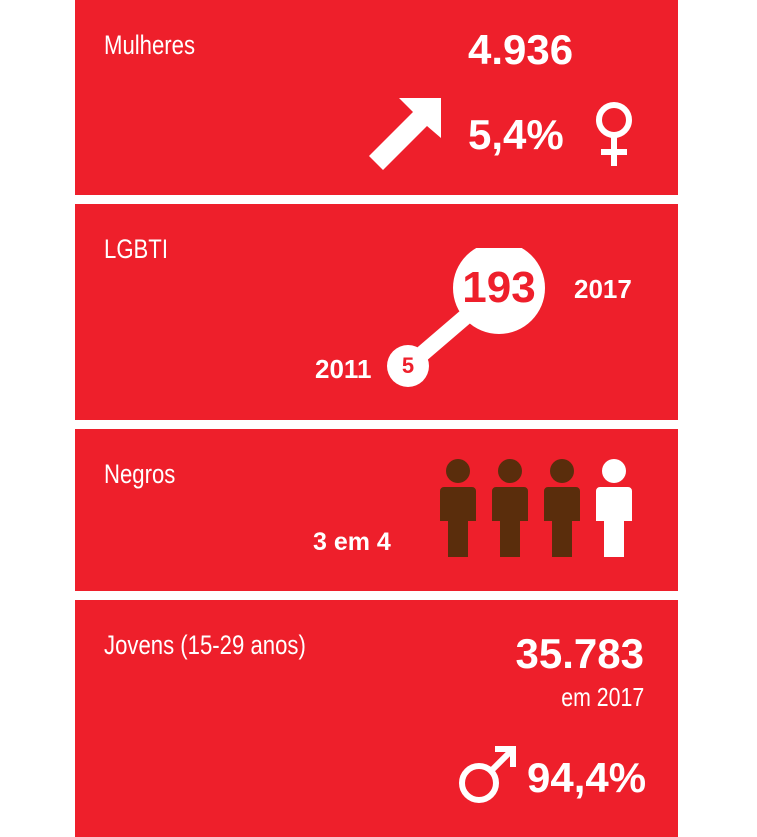  What do you see at coordinates (602, 697) in the screenshot?
I see `youth-year-text: em 2017` at bounding box center [602, 697].